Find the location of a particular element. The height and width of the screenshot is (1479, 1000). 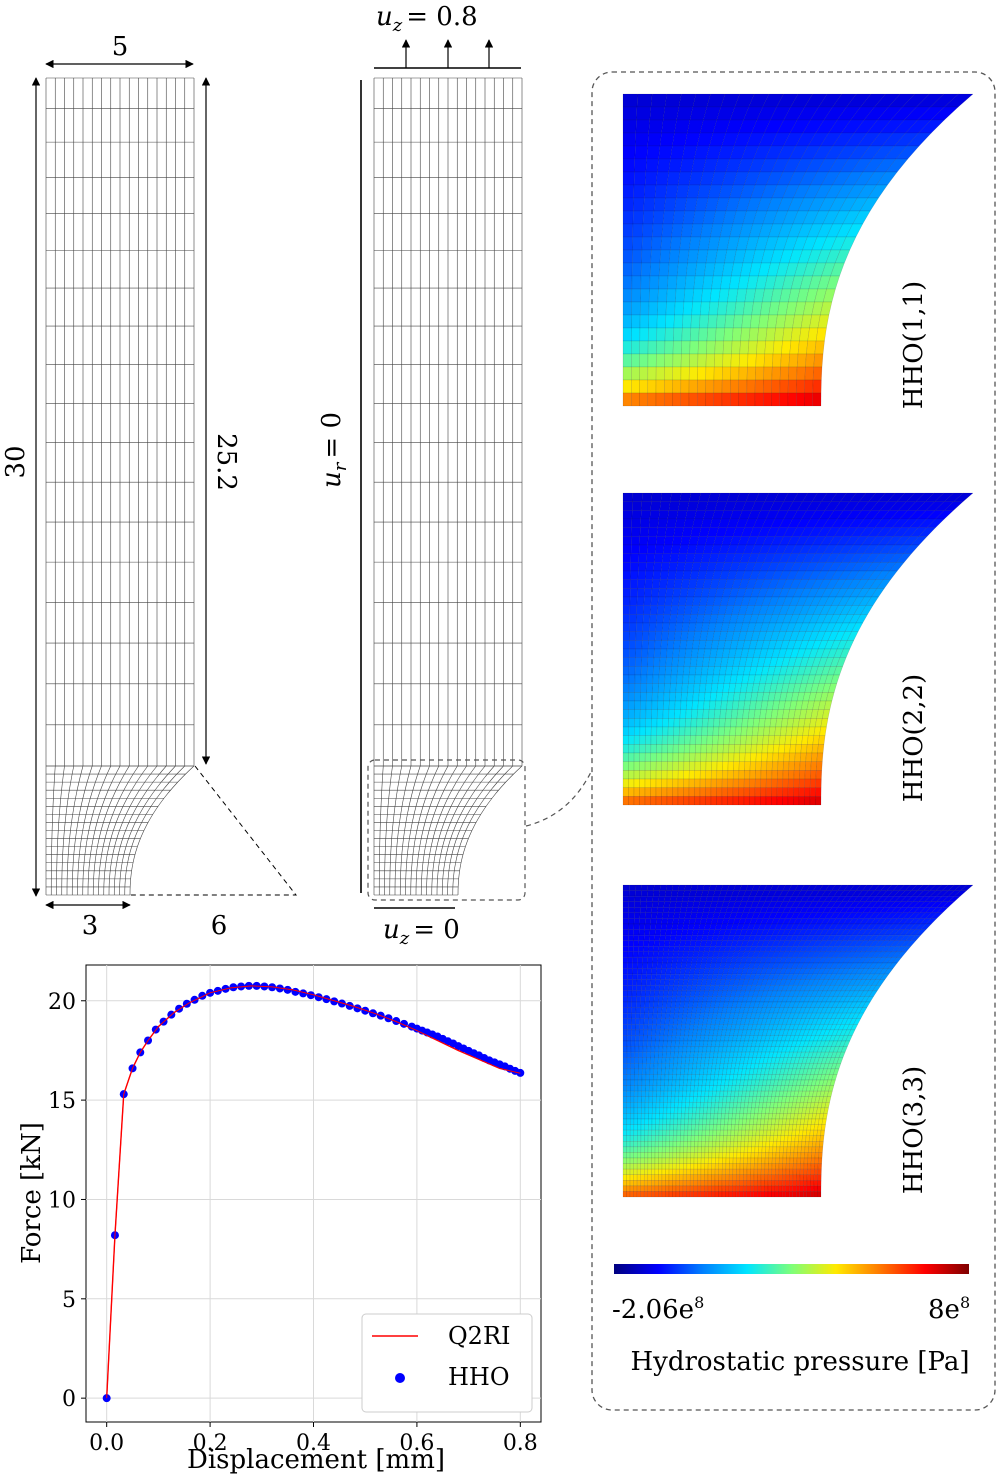

ur-sub: r is located at coordinates (340, 466).